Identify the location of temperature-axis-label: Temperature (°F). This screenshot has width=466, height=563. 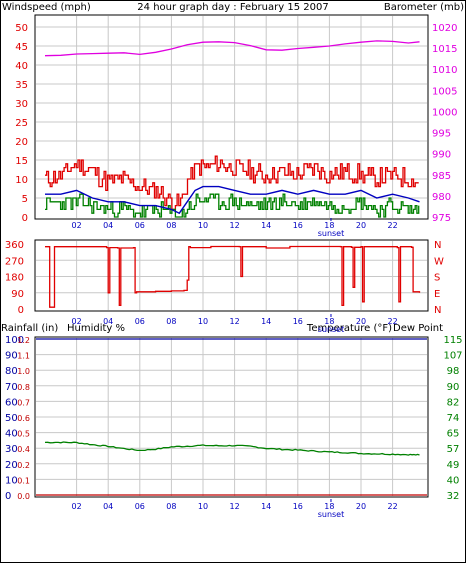
(349, 328).